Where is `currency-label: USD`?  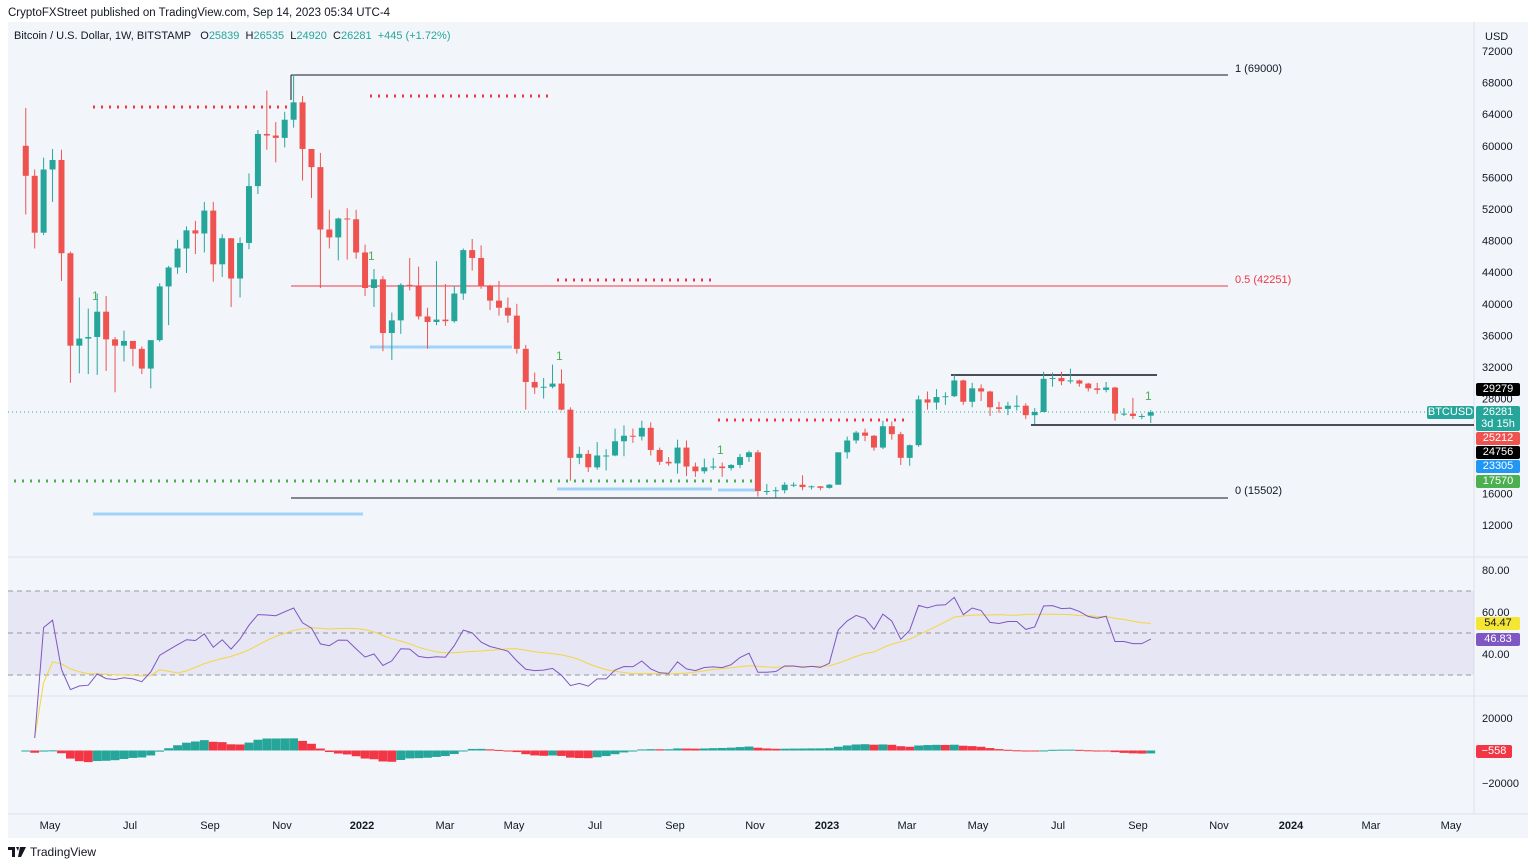 currency-label: USD is located at coordinates (1496, 37).